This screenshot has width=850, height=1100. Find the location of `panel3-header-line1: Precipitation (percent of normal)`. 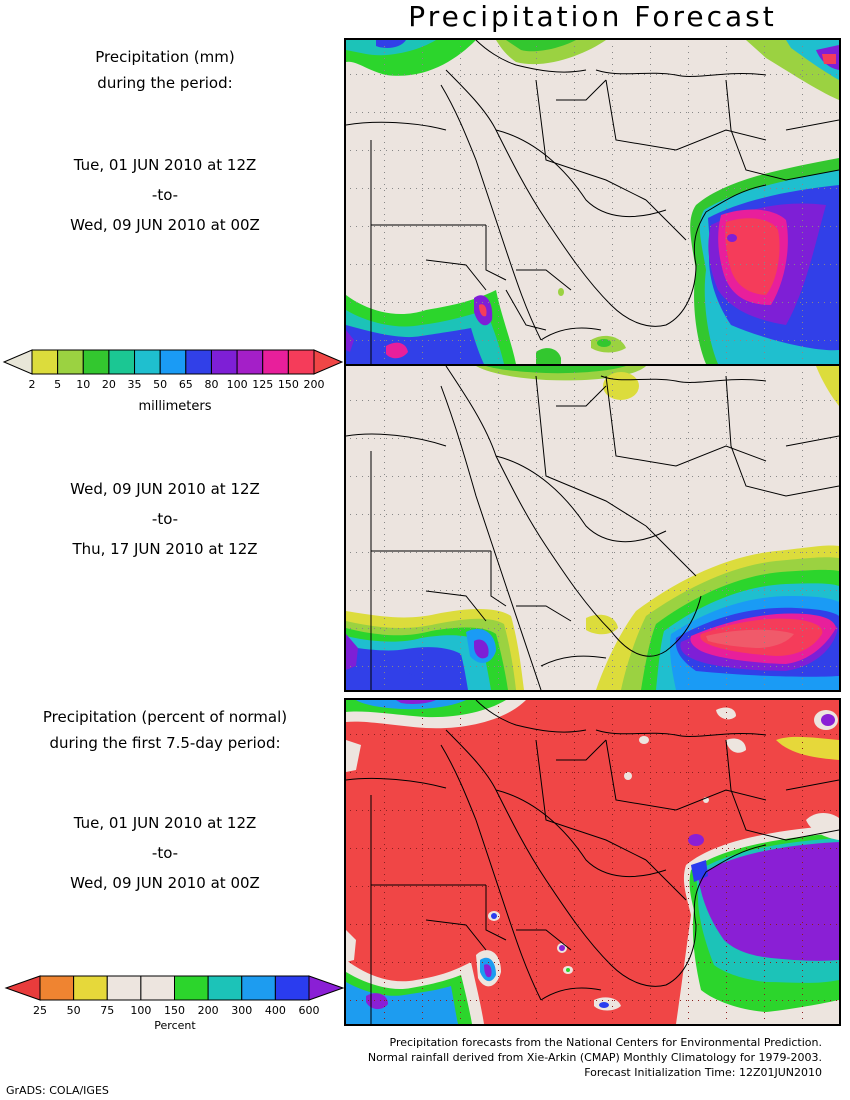

panel3-header-line1: Precipitation (percent of normal) is located at coordinates (165, 717).